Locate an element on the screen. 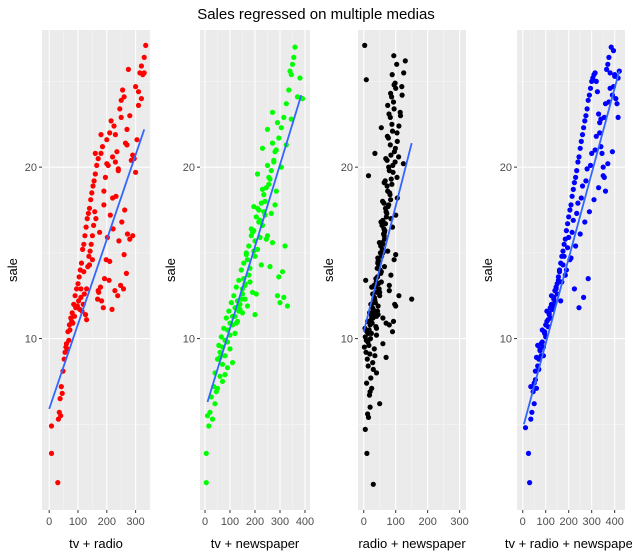 Image resolution: width=632 pixels, height=558 pixels. regression-line is located at coordinates (572, 247).